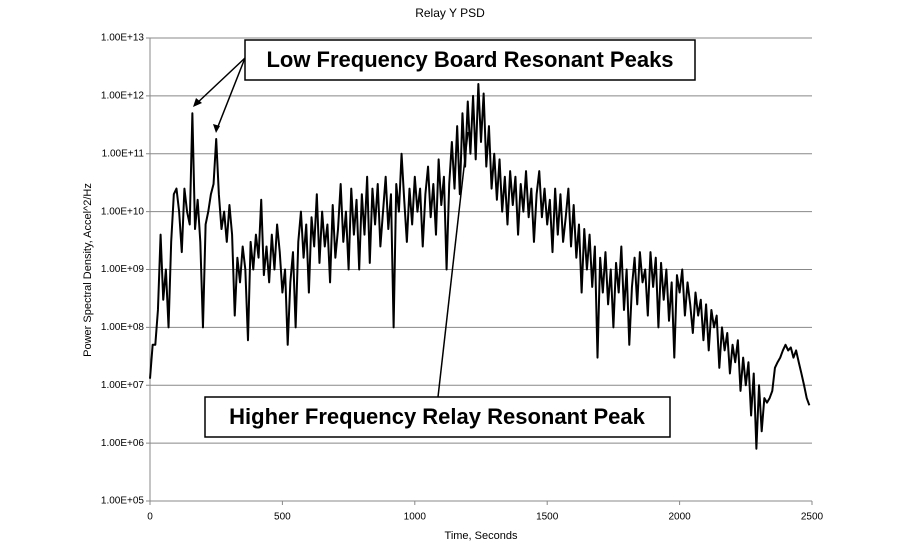  Describe the element at coordinates (123, 443) in the screenshot. I see `y-tick-label: 1.00E+06` at that location.